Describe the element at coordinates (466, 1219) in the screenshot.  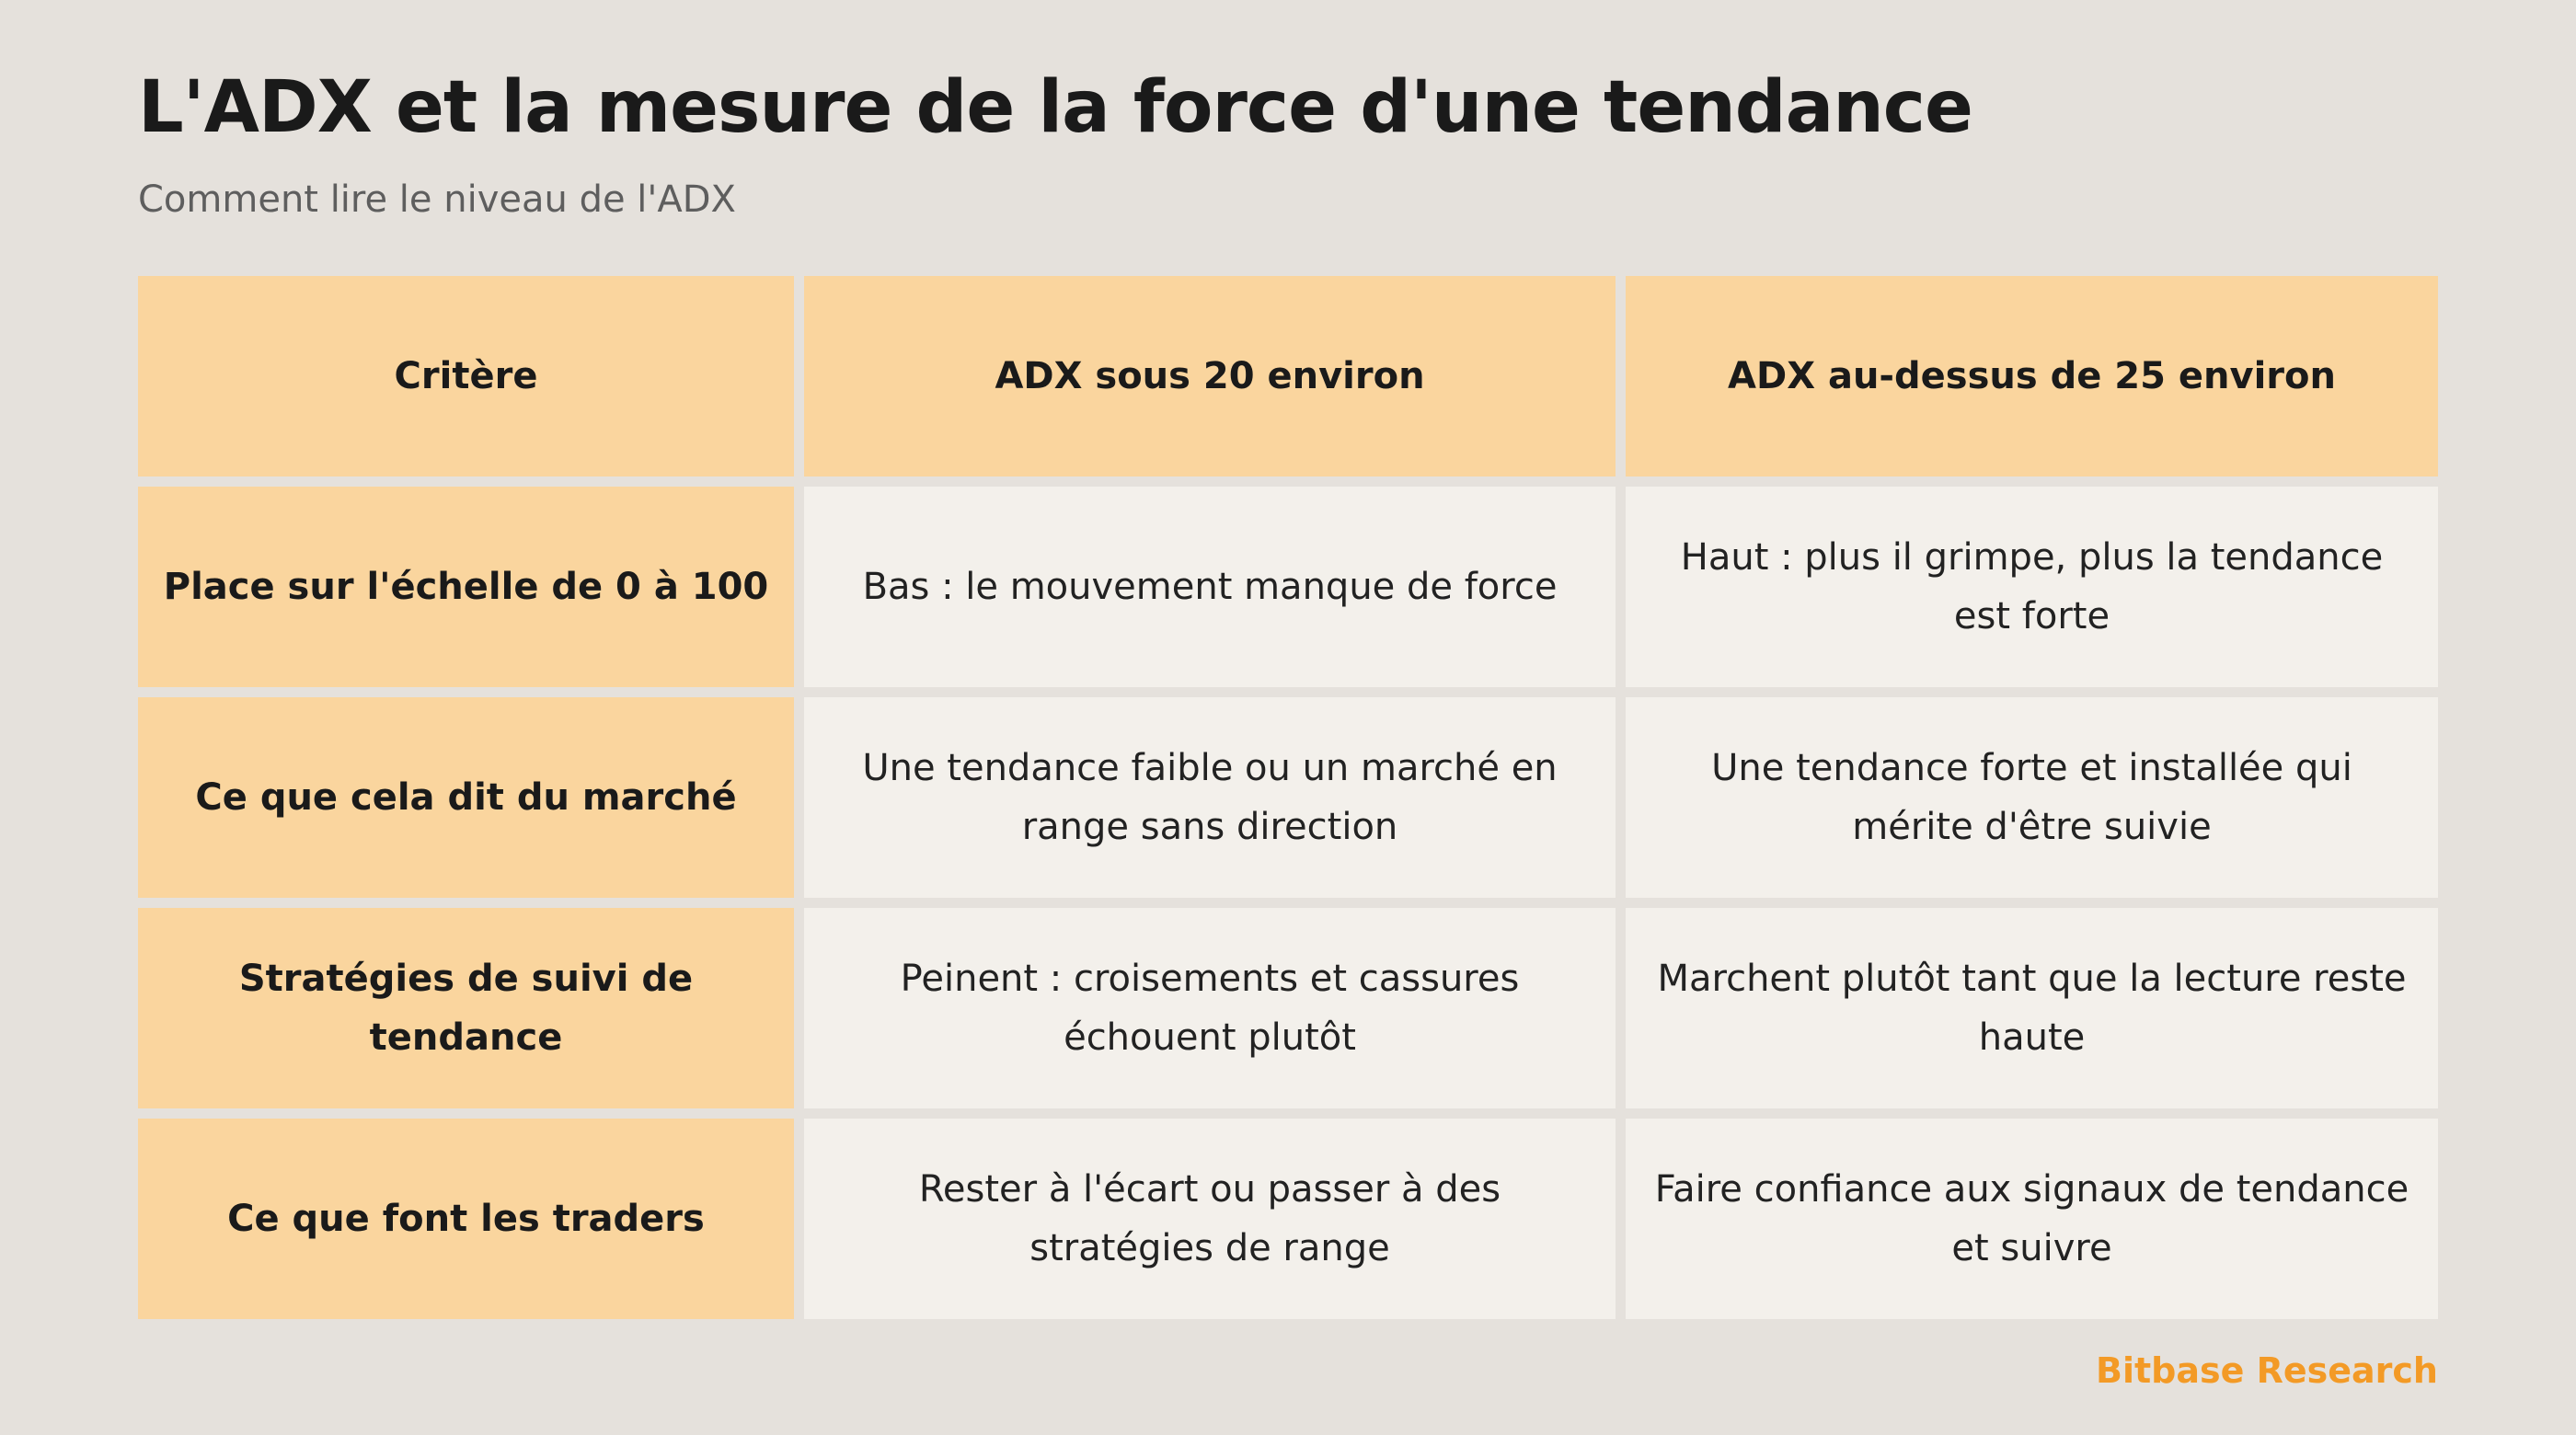
I see `row-criterion: Ce que font les traders` at that location.